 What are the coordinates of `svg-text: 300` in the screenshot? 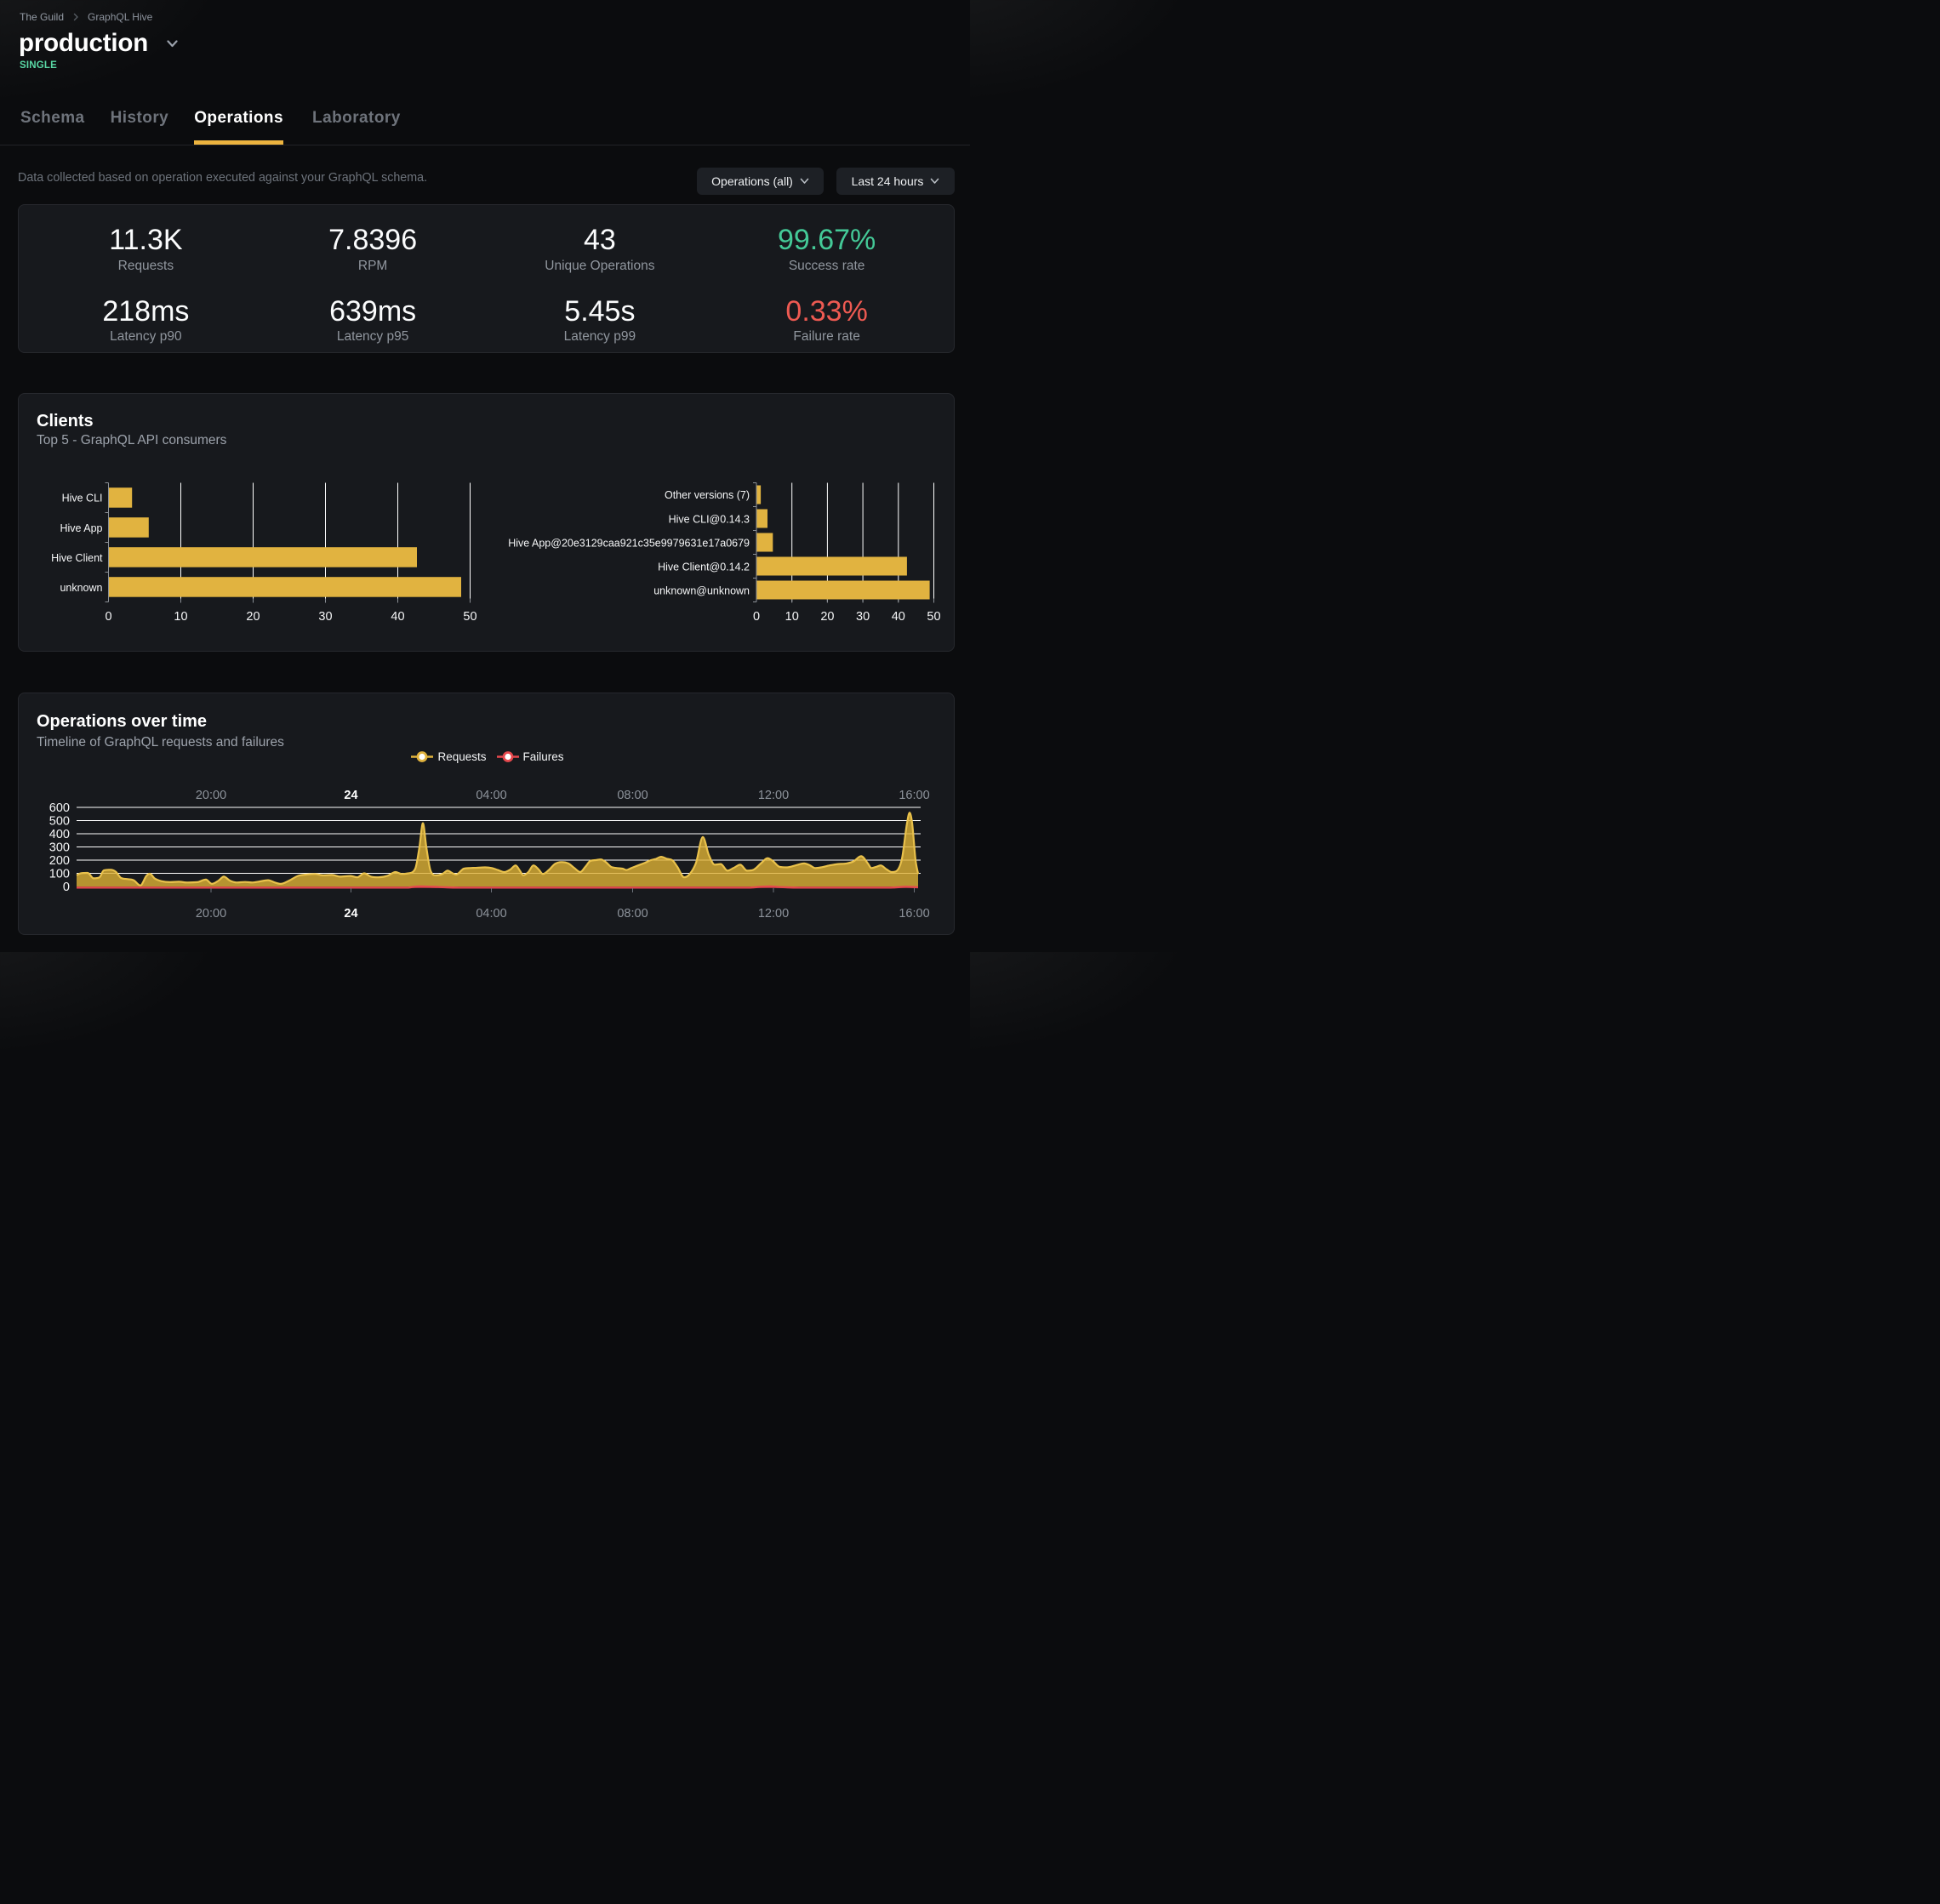 It's located at (59, 848).